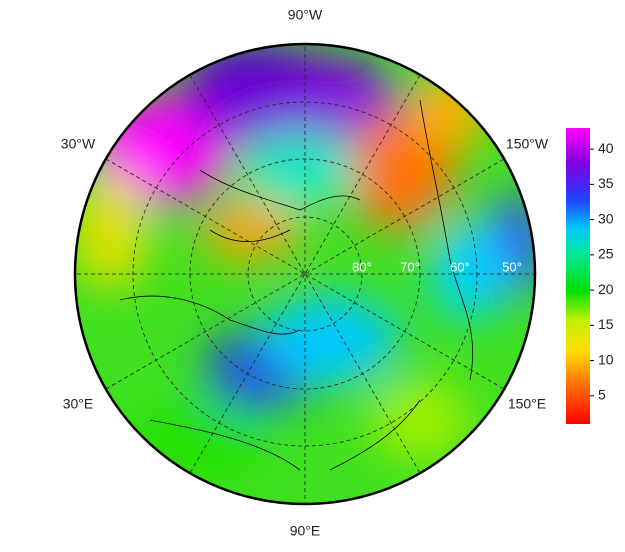 The width and height of the screenshot is (625, 552). What do you see at coordinates (606, 359) in the screenshot?
I see `colorbar-tick-label: 10` at bounding box center [606, 359].